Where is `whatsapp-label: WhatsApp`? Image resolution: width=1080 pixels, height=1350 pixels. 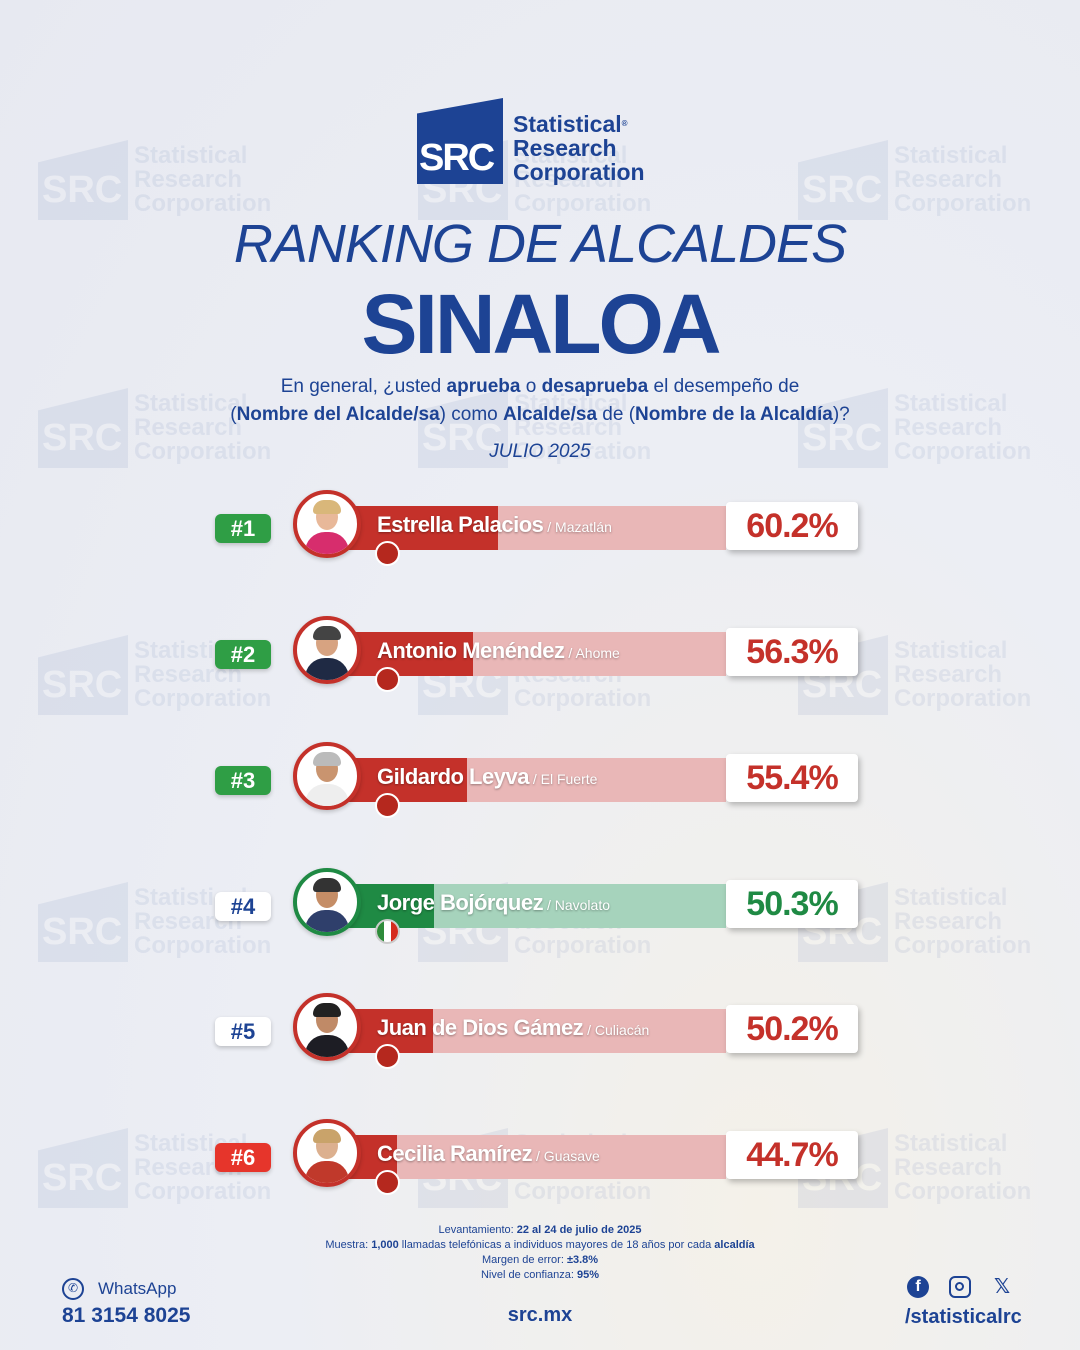 whatsapp-label: WhatsApp is located at coordinates (137, 1288).